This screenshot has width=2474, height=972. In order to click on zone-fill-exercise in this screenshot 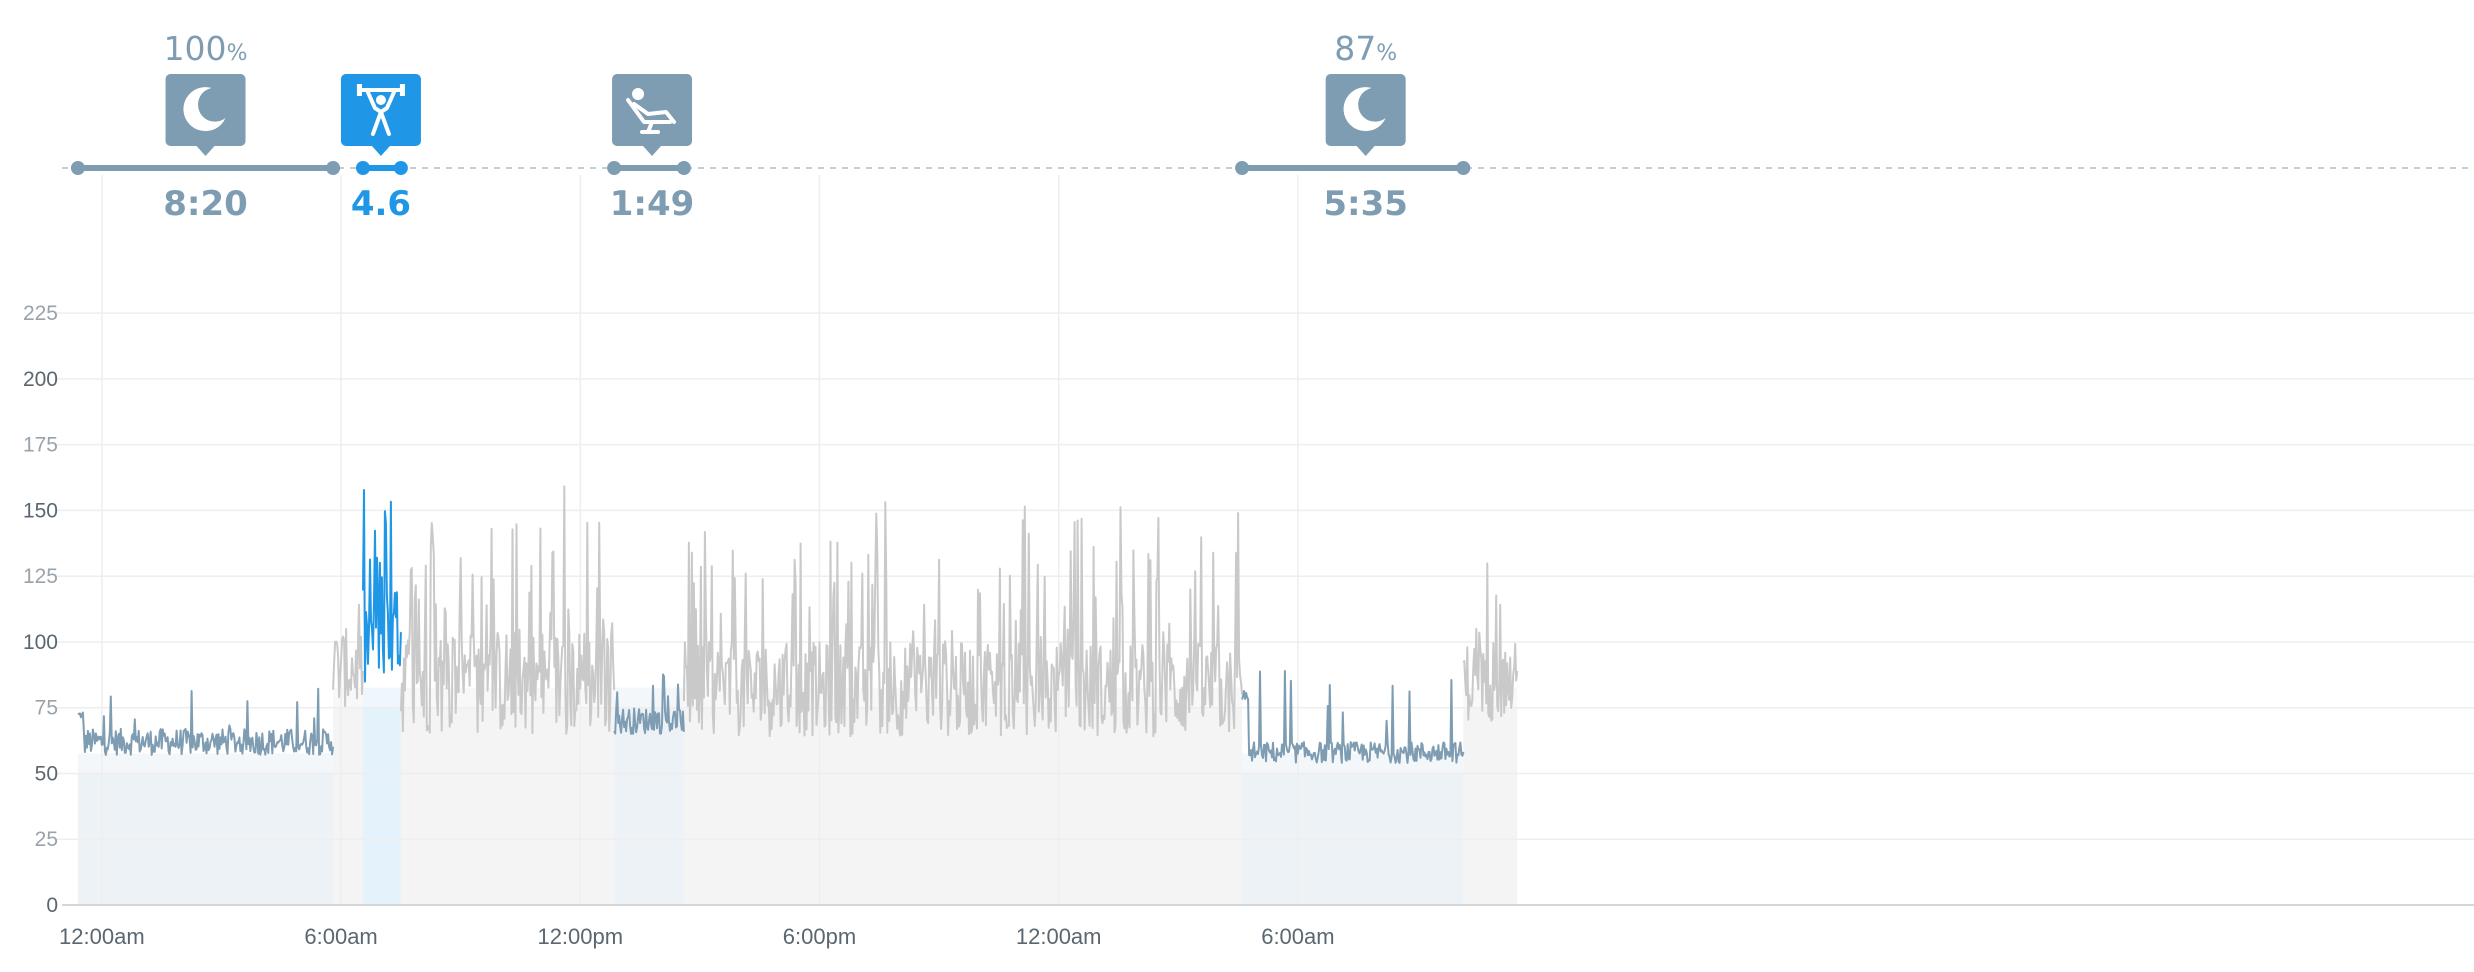, I will do `click(382, 806)`.